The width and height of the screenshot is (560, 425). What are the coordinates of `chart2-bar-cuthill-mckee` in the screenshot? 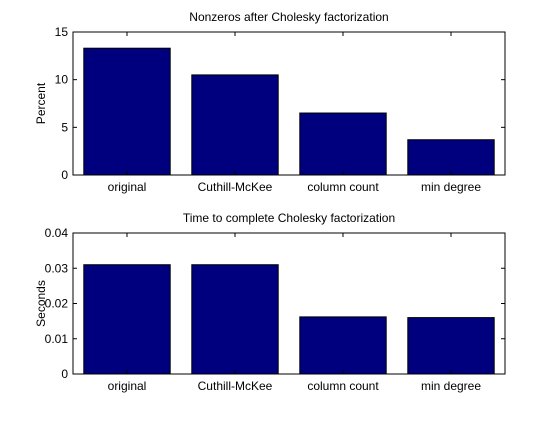 It's located at (235, 319).